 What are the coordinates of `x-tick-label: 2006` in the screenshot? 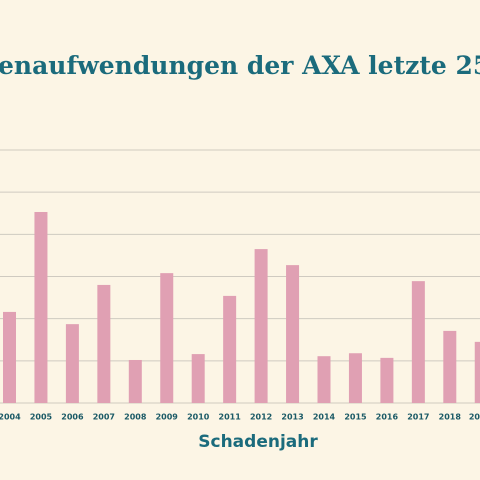 It's located at (72, 417).